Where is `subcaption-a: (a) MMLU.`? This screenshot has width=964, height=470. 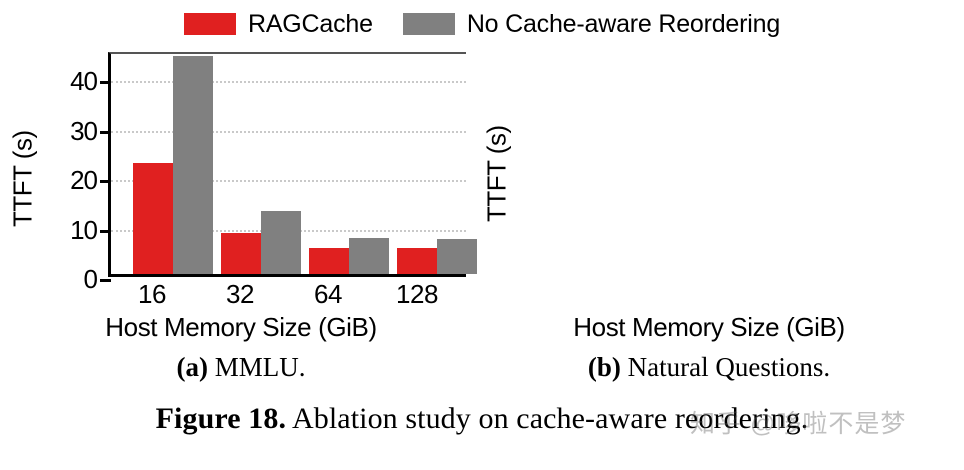 subcaption-a: (a) MMLU. is located at coordinates (241, 367).